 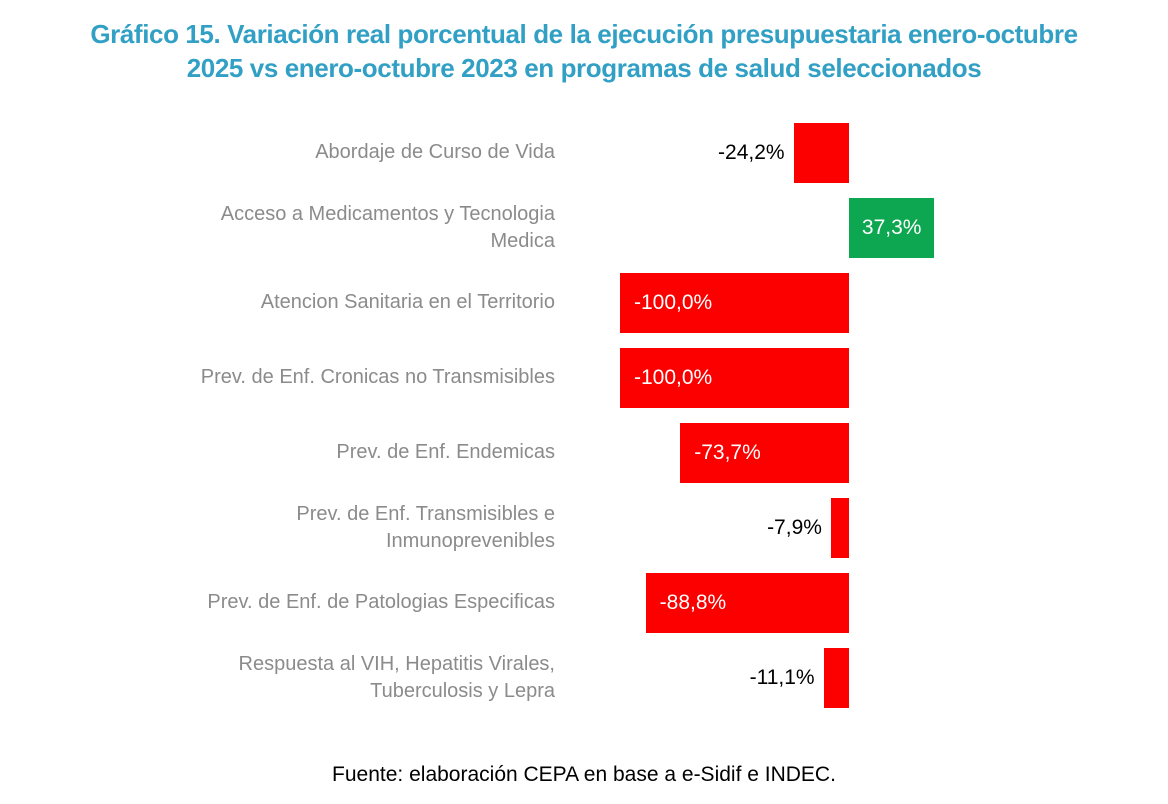 I want to click on category-label-line: Medica, so click(x=522, y=240).